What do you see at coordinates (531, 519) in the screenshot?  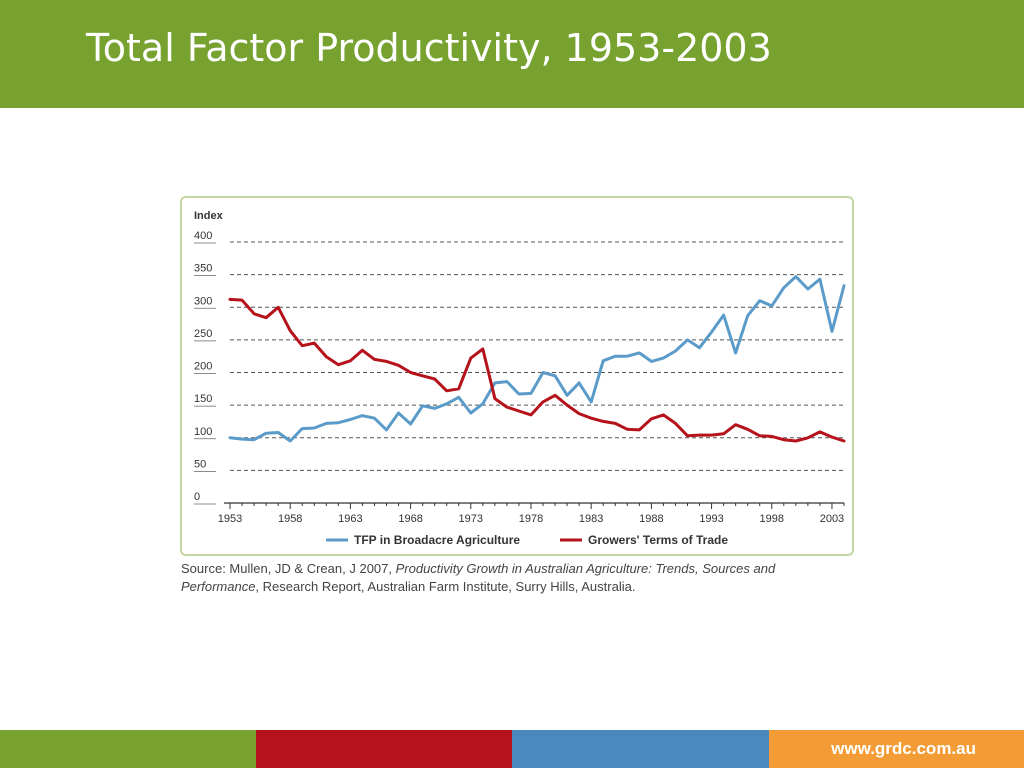 I see `x-tick-label: 1978` at bounding box center [531, 519].